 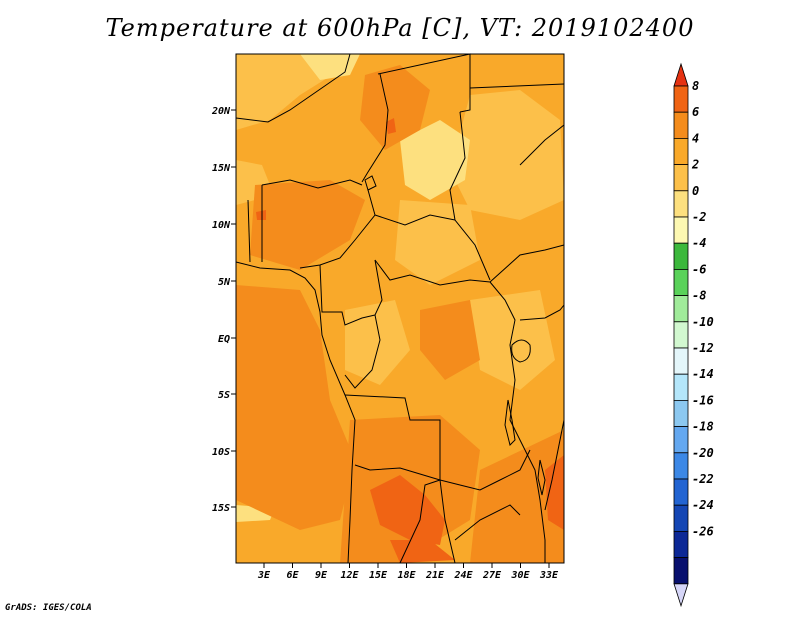 What do you see at coordinates (48, 608) in the screenshot?
I see `credit-text: GrADS: IGES/COLA` at bounding box center [48, 608].